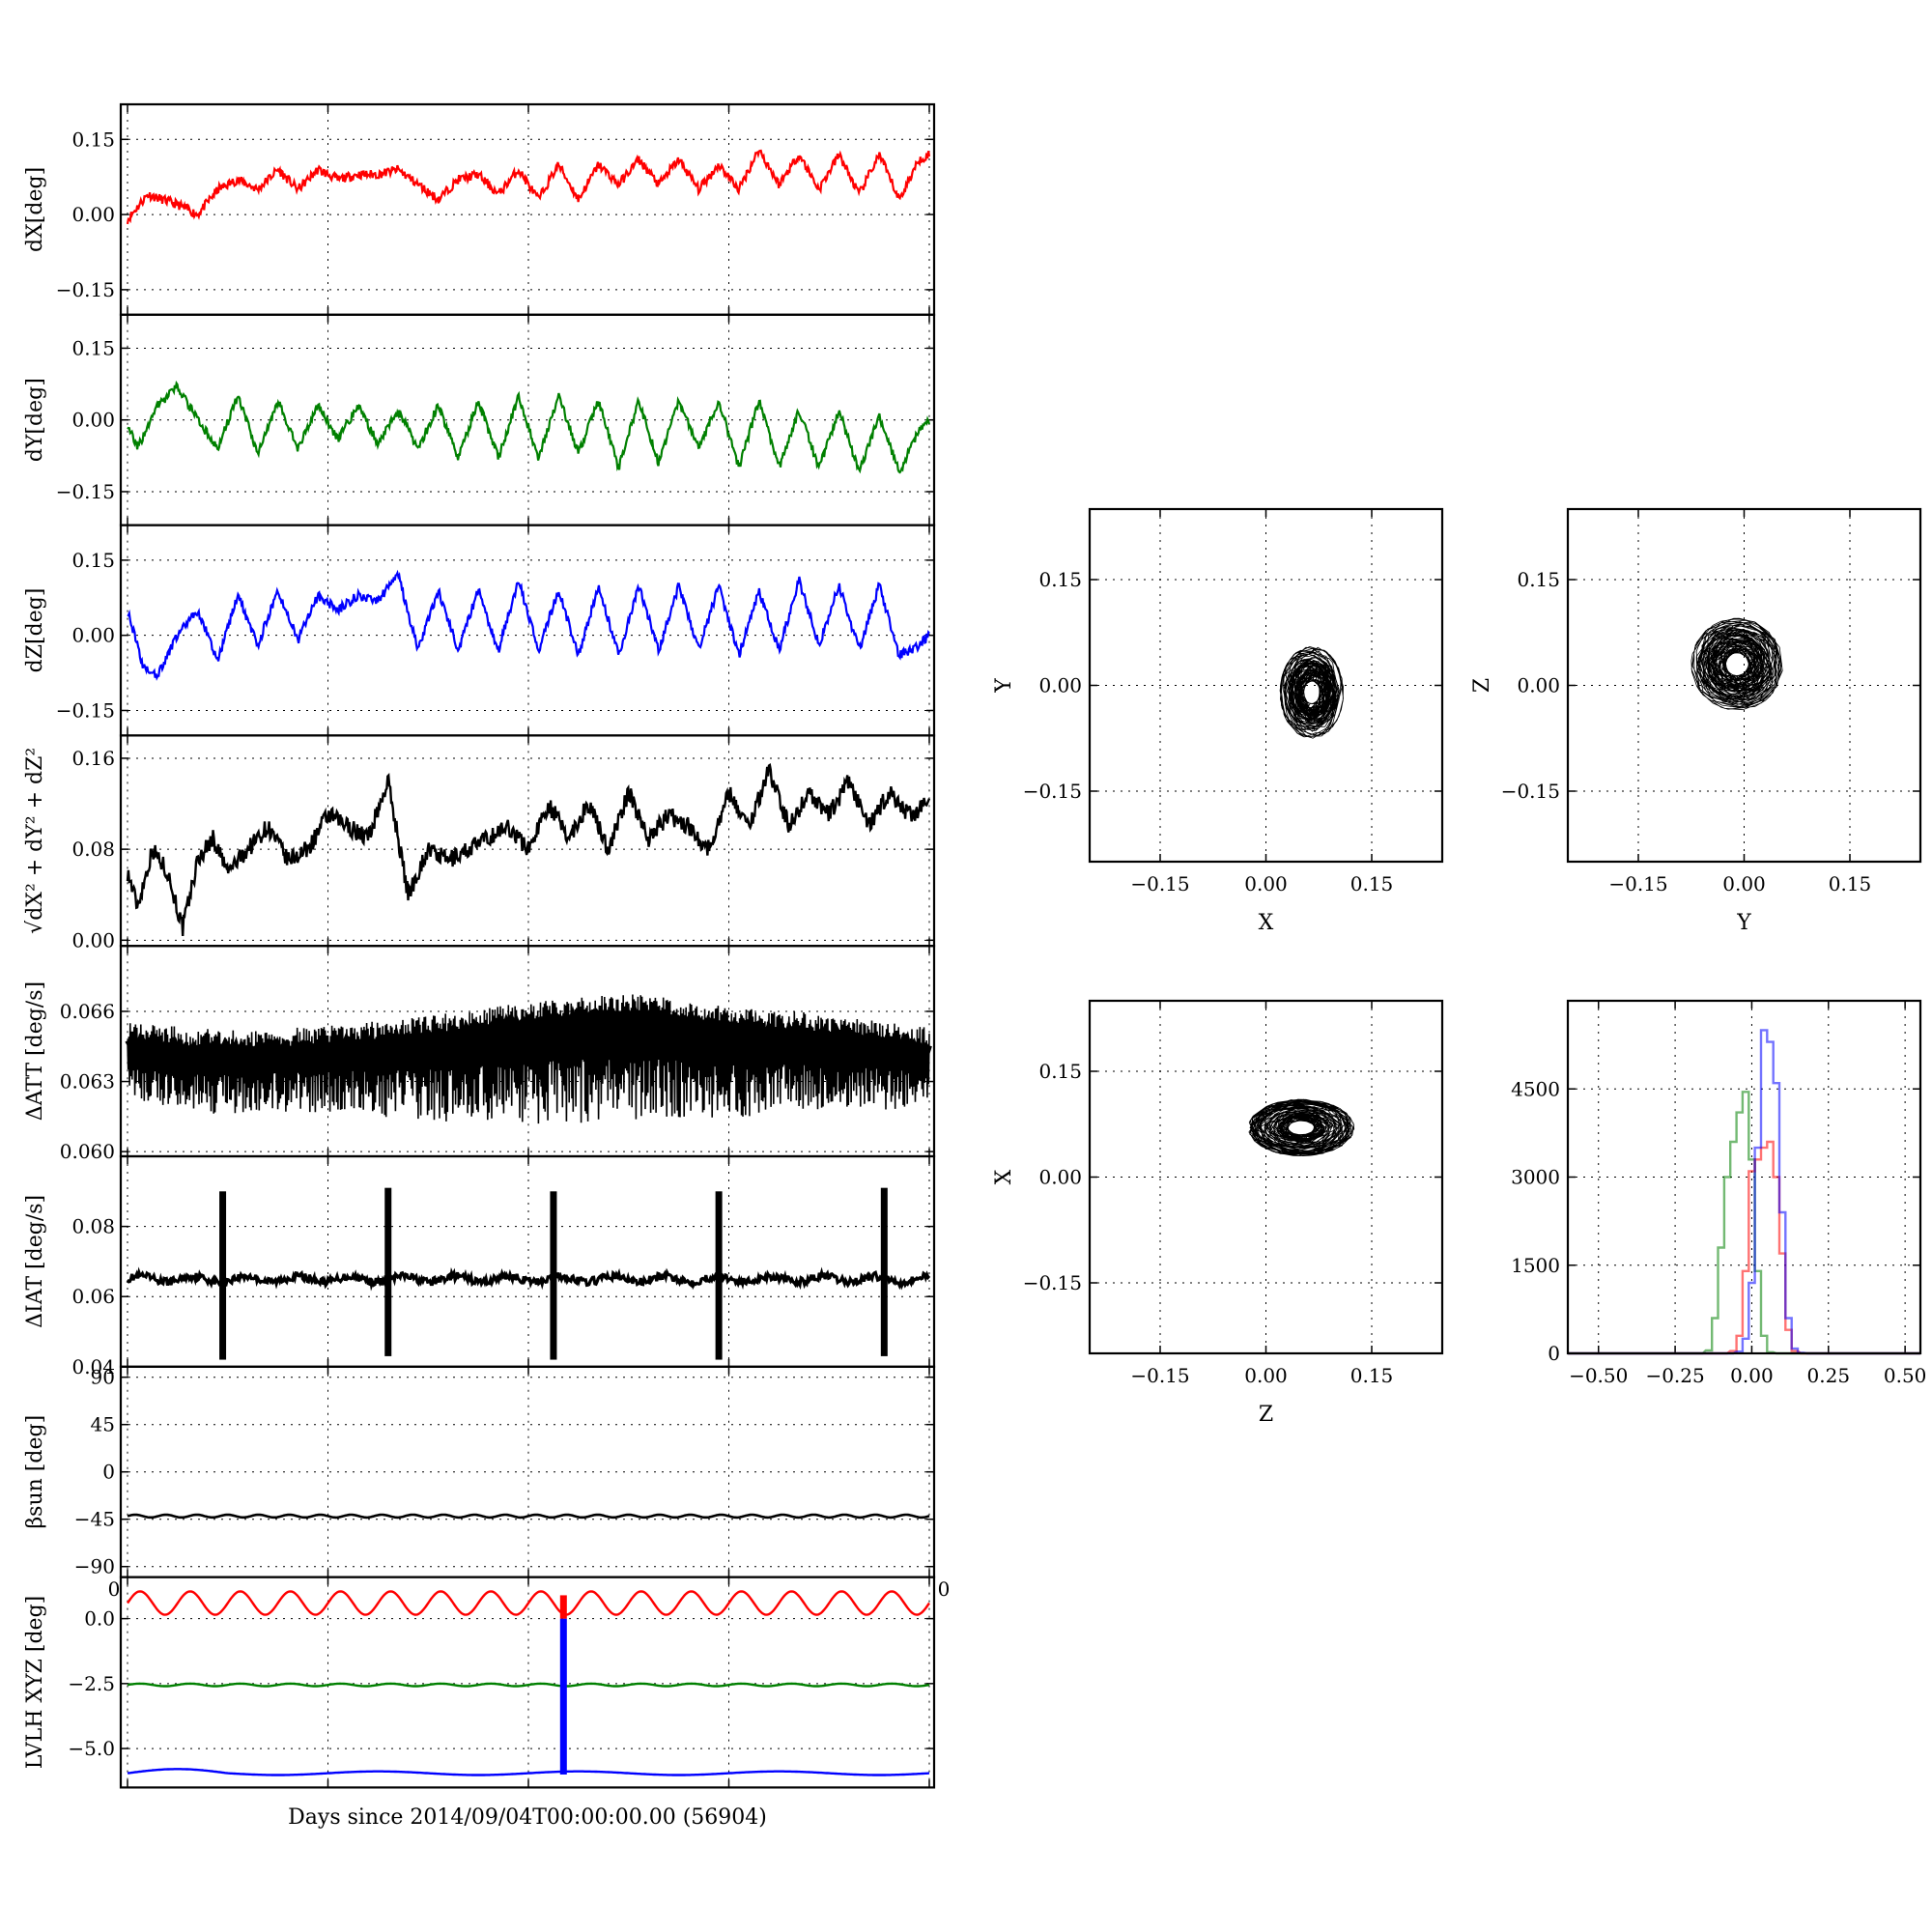 The width and height of the screenshot is (1932, 1932). I want to click on panel-frame-lvlh, so click(527, 1682).